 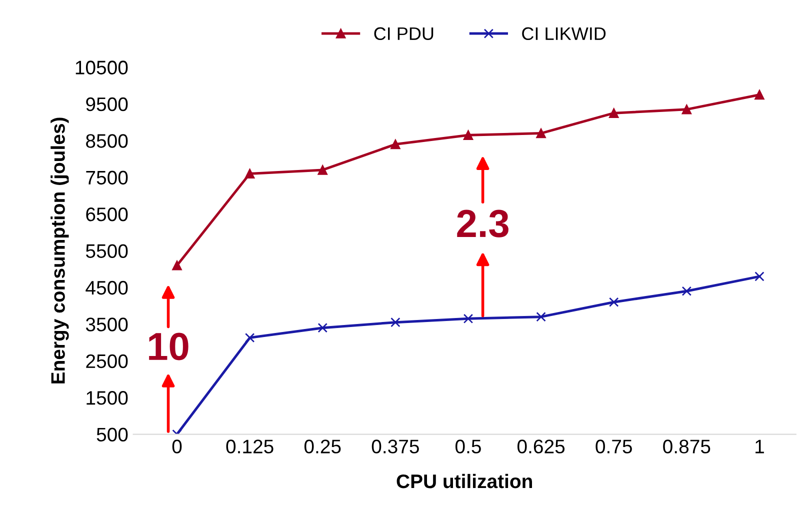 What do you see at coordinates (564, 33) in the screenshot?
I see `legend-label: CI LIKWID` at bounding box center [564, 33].